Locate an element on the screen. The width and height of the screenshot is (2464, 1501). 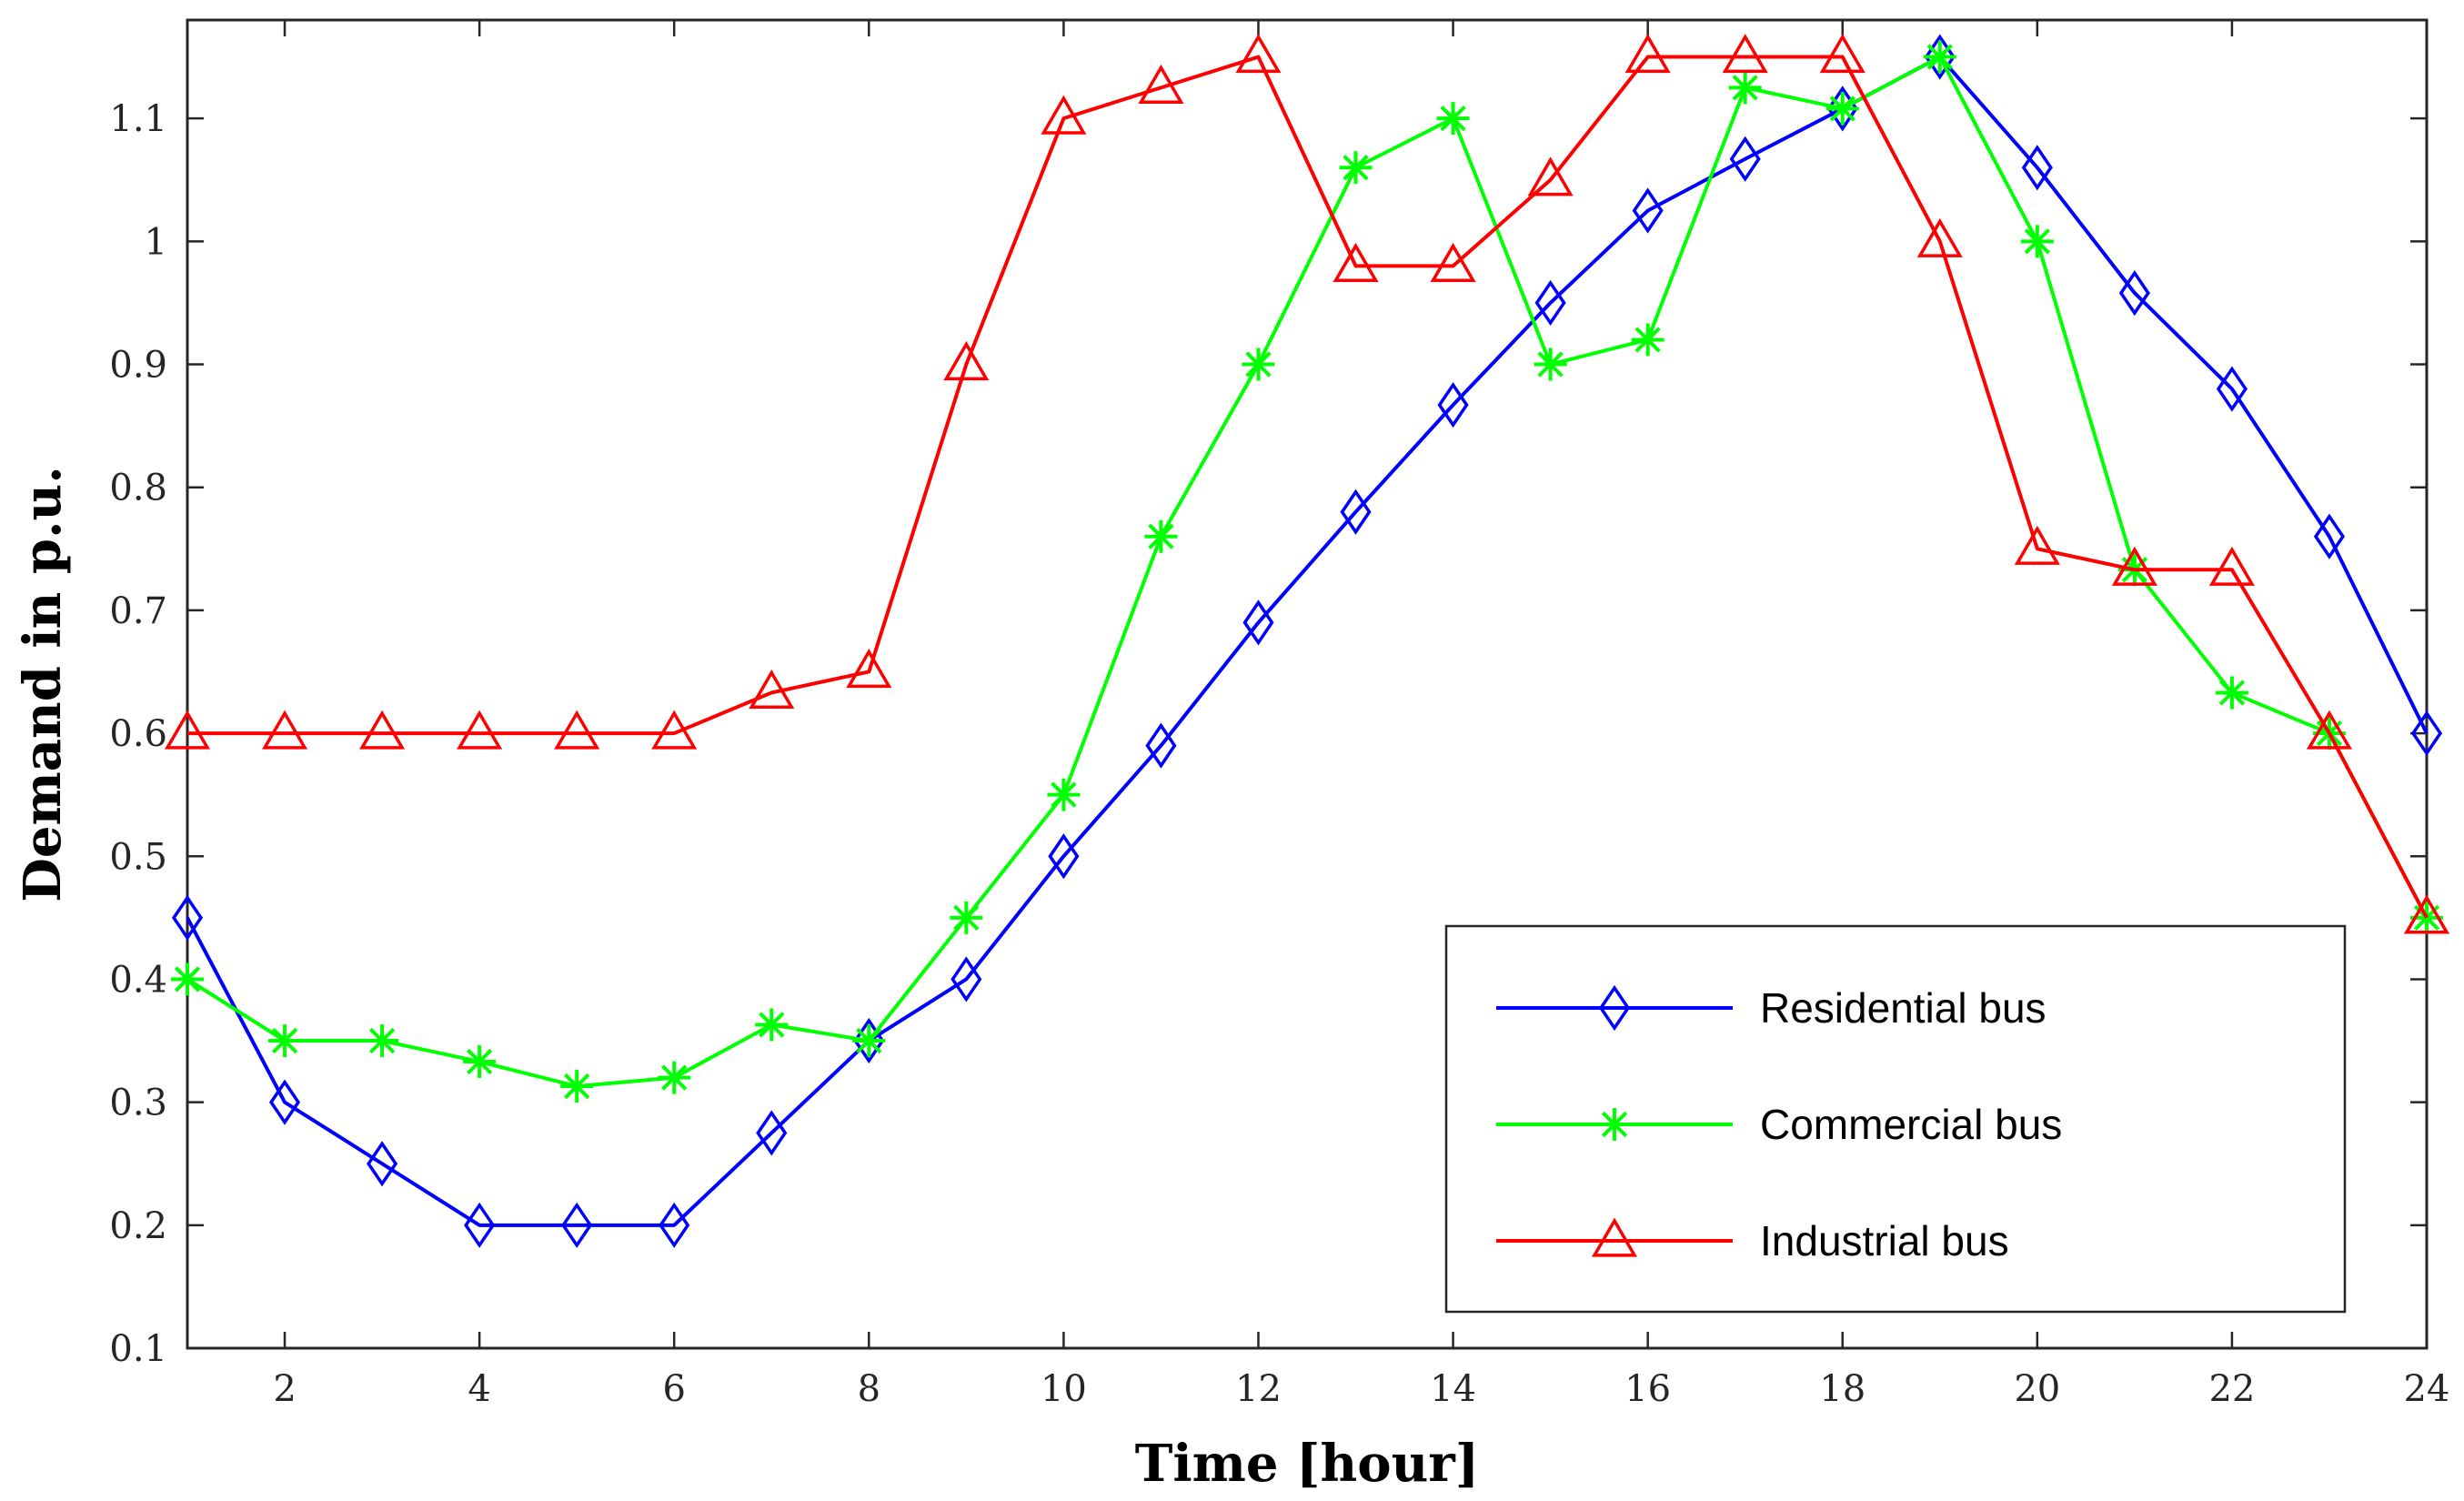
legend-item: Commercial bus is located at coordinates (1779, 1124).